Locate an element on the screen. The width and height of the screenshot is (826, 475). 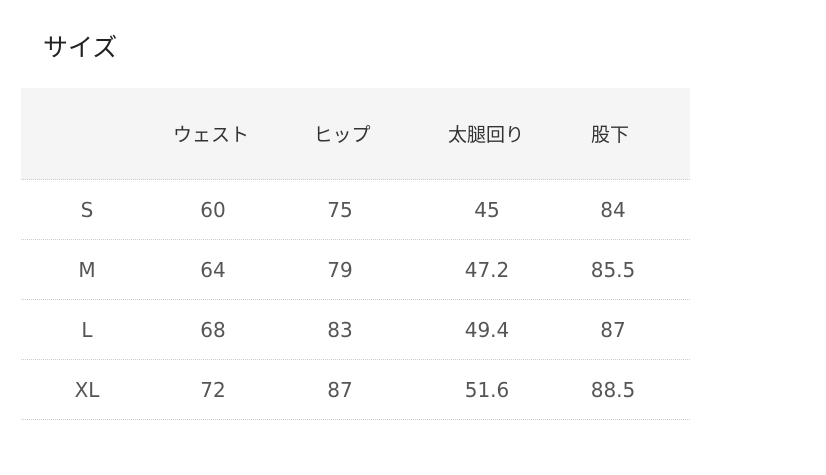
waist-cell: 72 is located at coordinates (213, 389).